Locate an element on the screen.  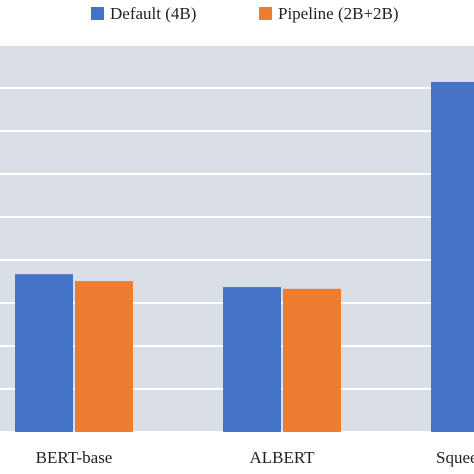
x-tick-label: BERT-base is located at coordinates (74, 457).